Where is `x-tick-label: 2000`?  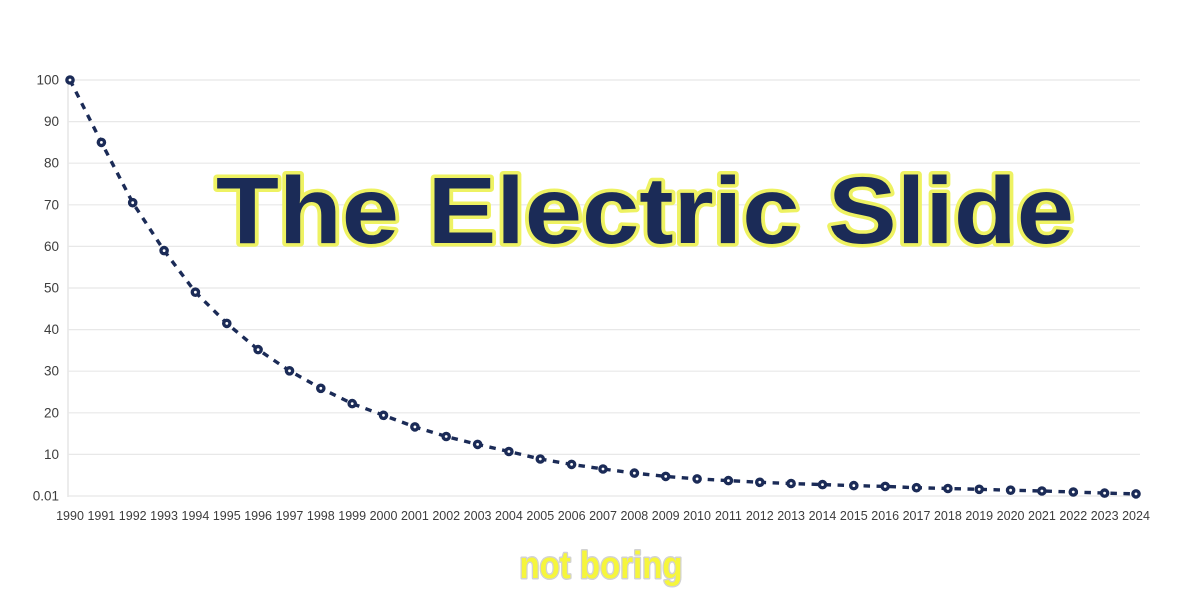 x-tick-label: 2000 is located at coordinates (384, 516).